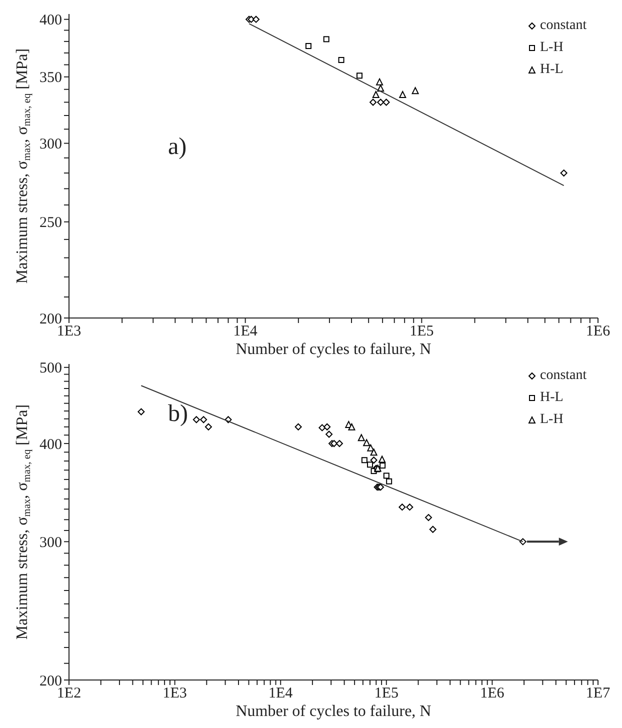  Describe the element at coordinates (69, 694) in the screenshot. I see `x-tick-label: 1E2` at that location.